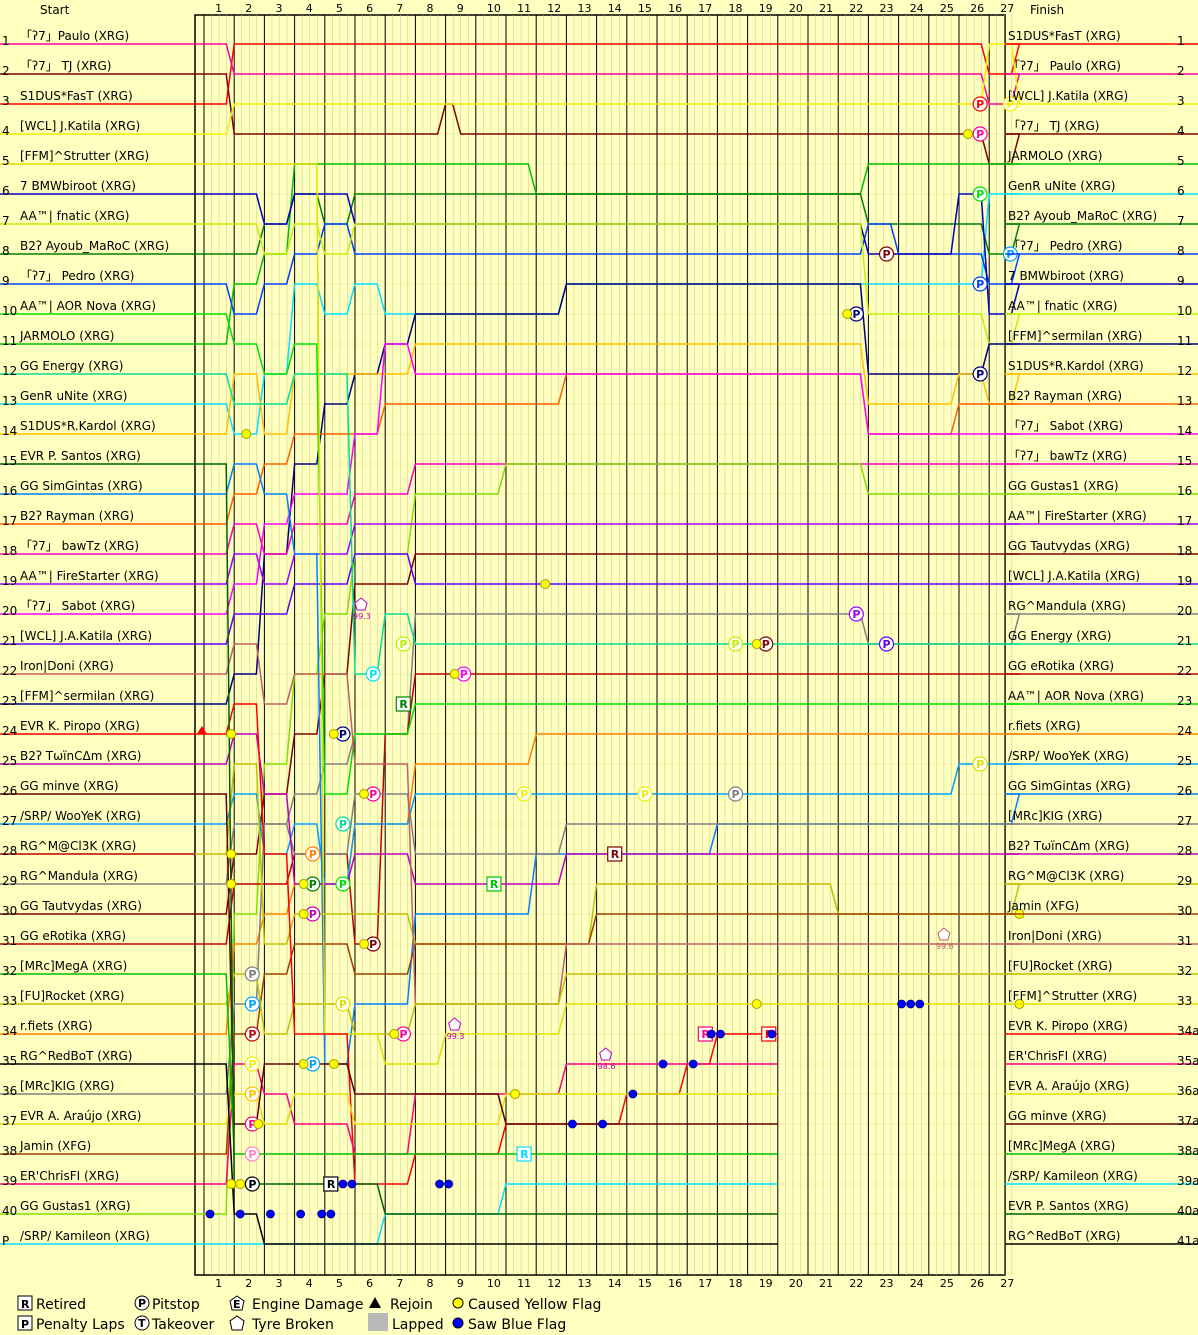 The width and height of the screenshot is (1198, 1335). Describe the element at coordinates (9, 1031) in the screenshot. I see `start-position: 34` at that location.